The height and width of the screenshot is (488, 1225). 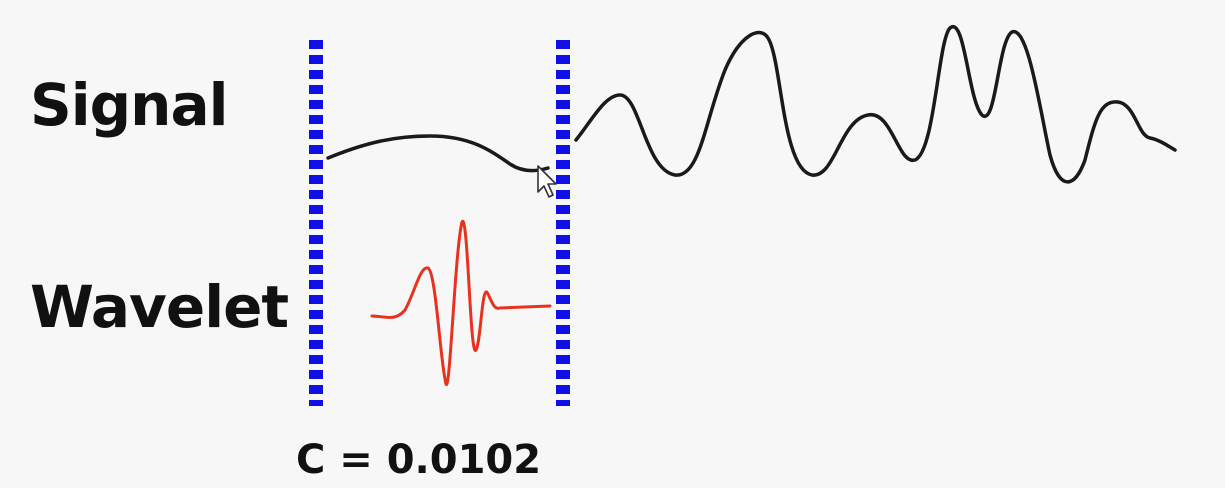 What do you see at coordinates (129, 105) in the screenshot?
I see `signal-label: Signal` at bounding box center [129, 105].